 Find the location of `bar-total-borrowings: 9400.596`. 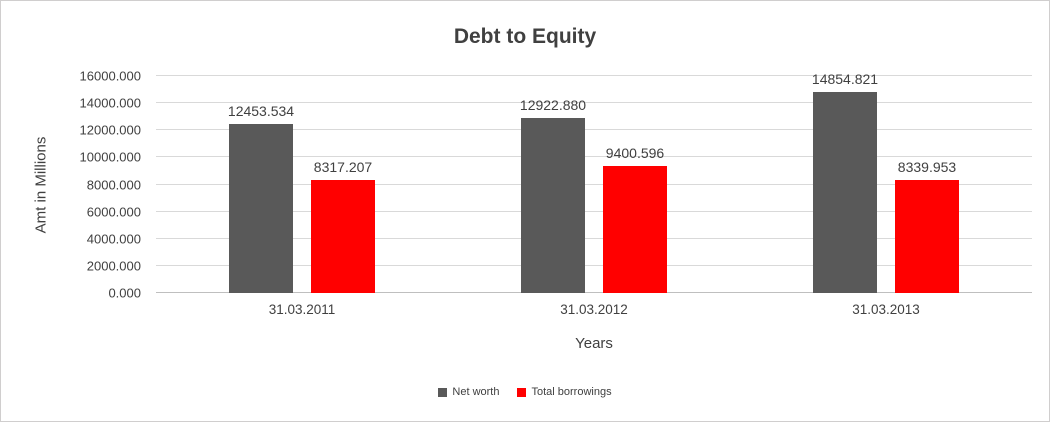

bar-total-borrowings: 9400.596 is located at coordinates (635, 219).